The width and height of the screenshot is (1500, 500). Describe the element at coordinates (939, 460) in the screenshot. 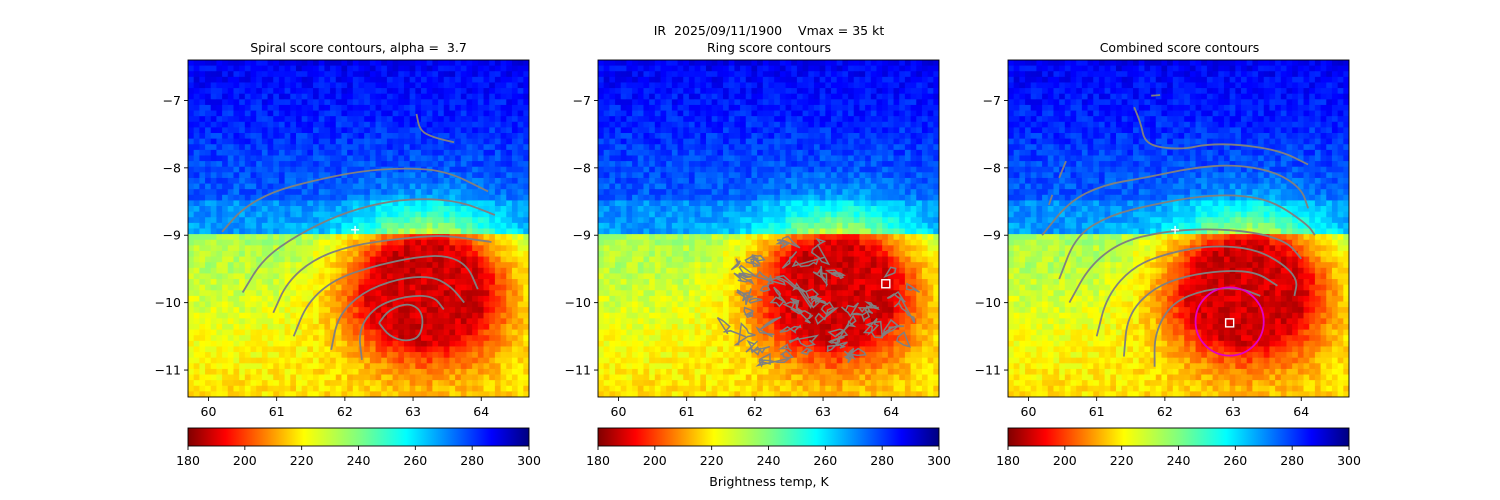

I see `colorbar-tick-label: 300` at that location.